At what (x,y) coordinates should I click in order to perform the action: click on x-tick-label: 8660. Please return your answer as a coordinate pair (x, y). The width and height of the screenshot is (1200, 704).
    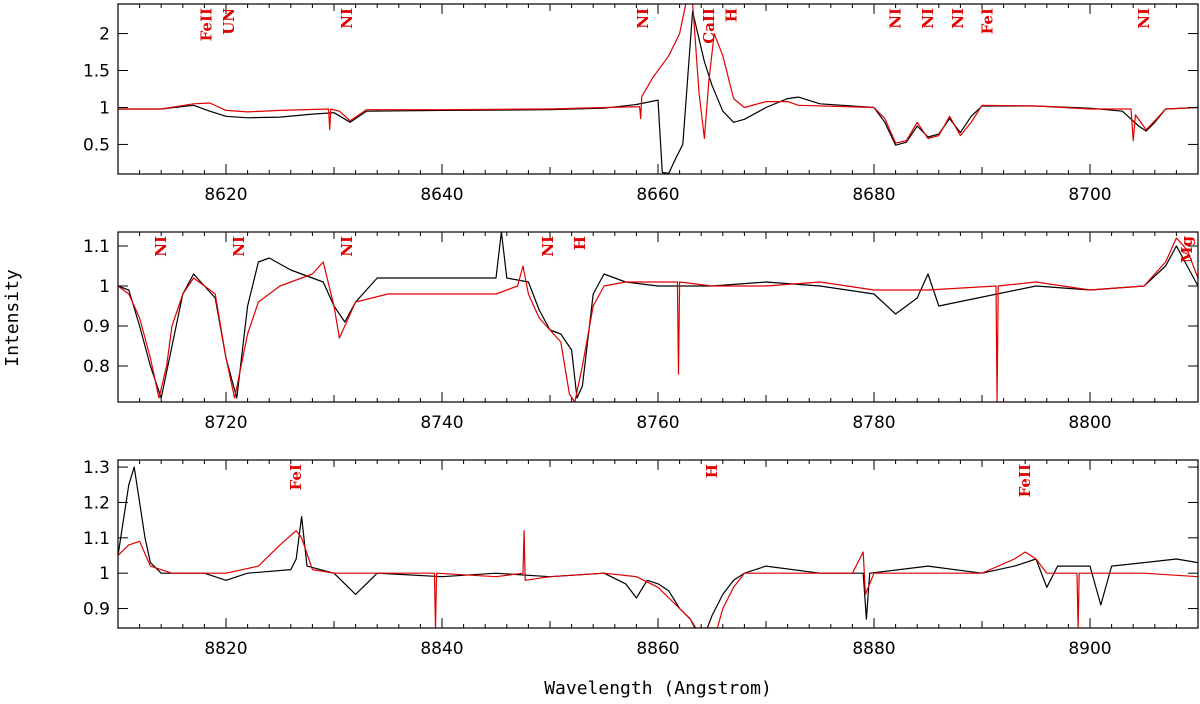
    Looking at the image, I should click on (657, 195).